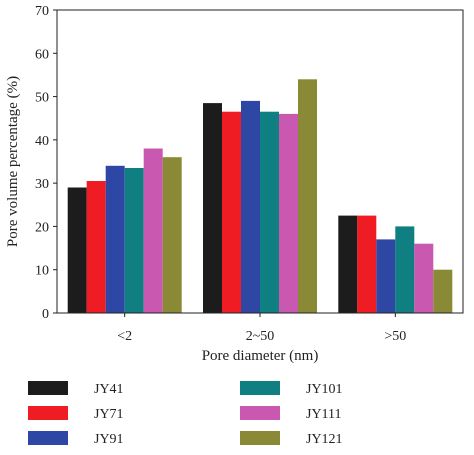 The width and height of the screenshot is (474, 455). What do you see at coordinates (45, 314) in the screenshot?
I see `y-tick-label: 0` at bounding box center [45, 314].